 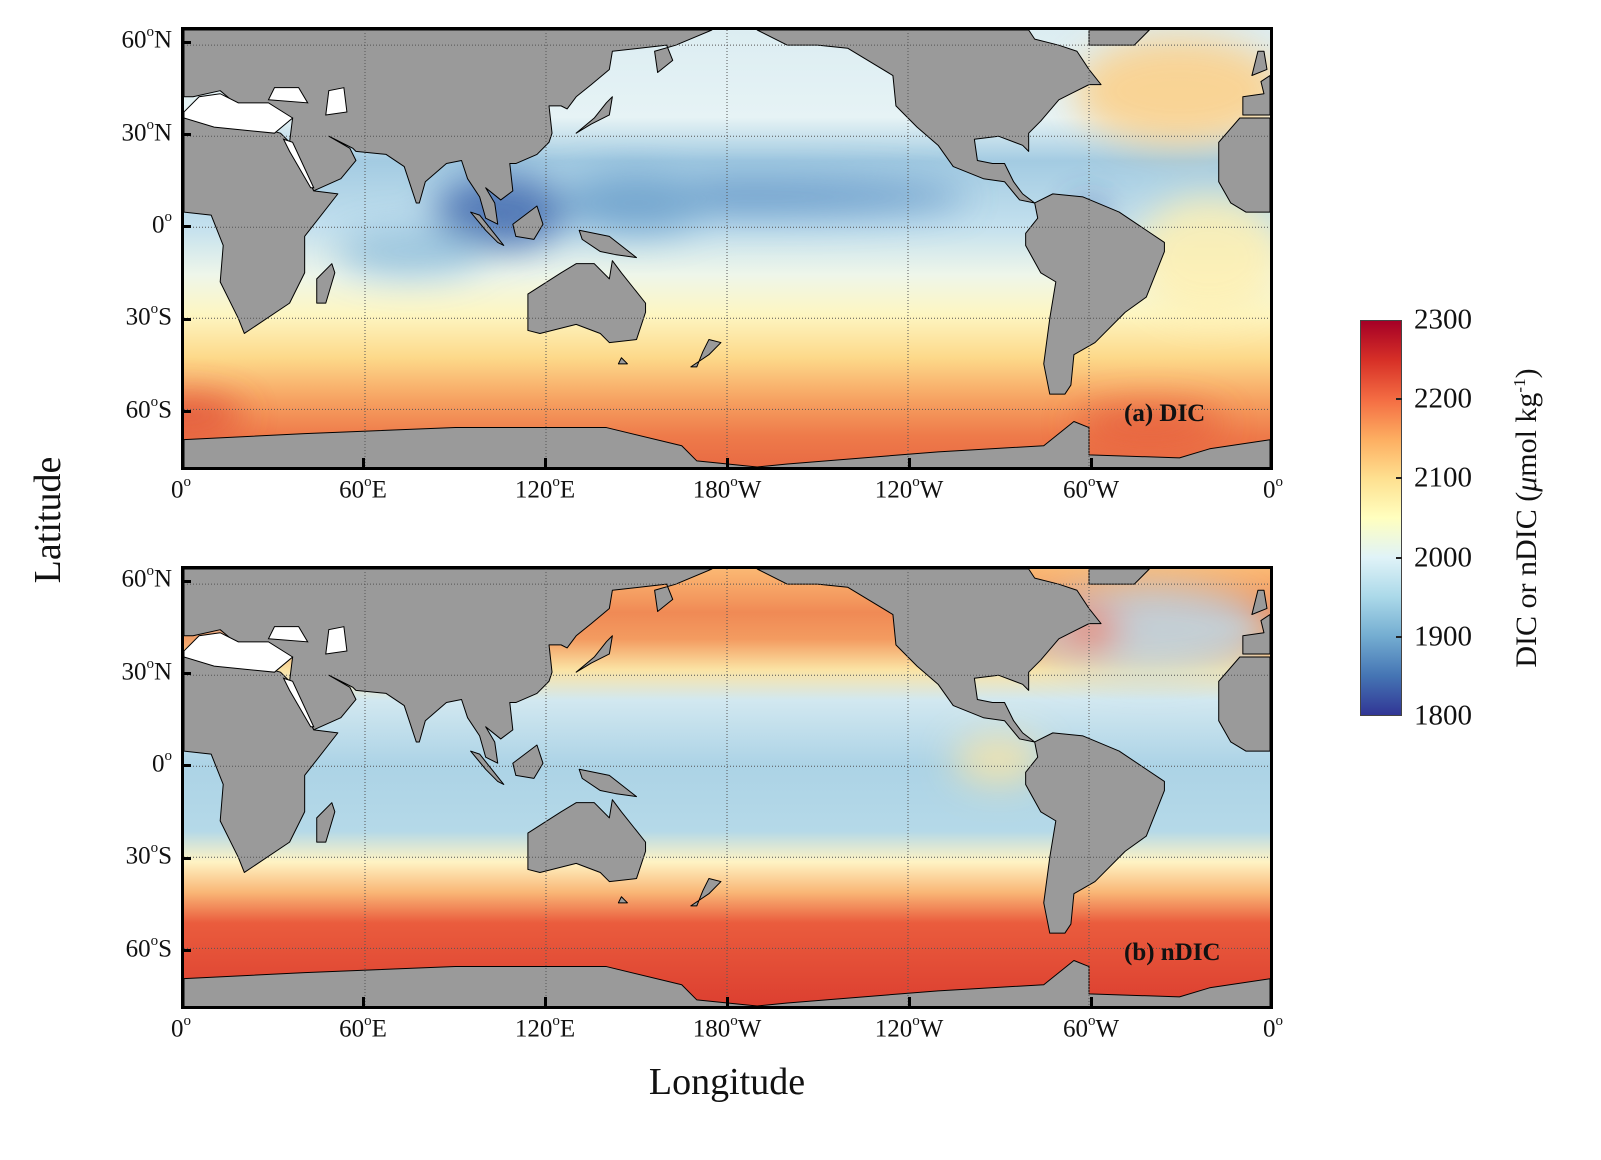 What do you see at coordinates (146, 131) in the screenshot?
I see `lat-tick-label-a: 30oN` at bounding box center [146, 131].